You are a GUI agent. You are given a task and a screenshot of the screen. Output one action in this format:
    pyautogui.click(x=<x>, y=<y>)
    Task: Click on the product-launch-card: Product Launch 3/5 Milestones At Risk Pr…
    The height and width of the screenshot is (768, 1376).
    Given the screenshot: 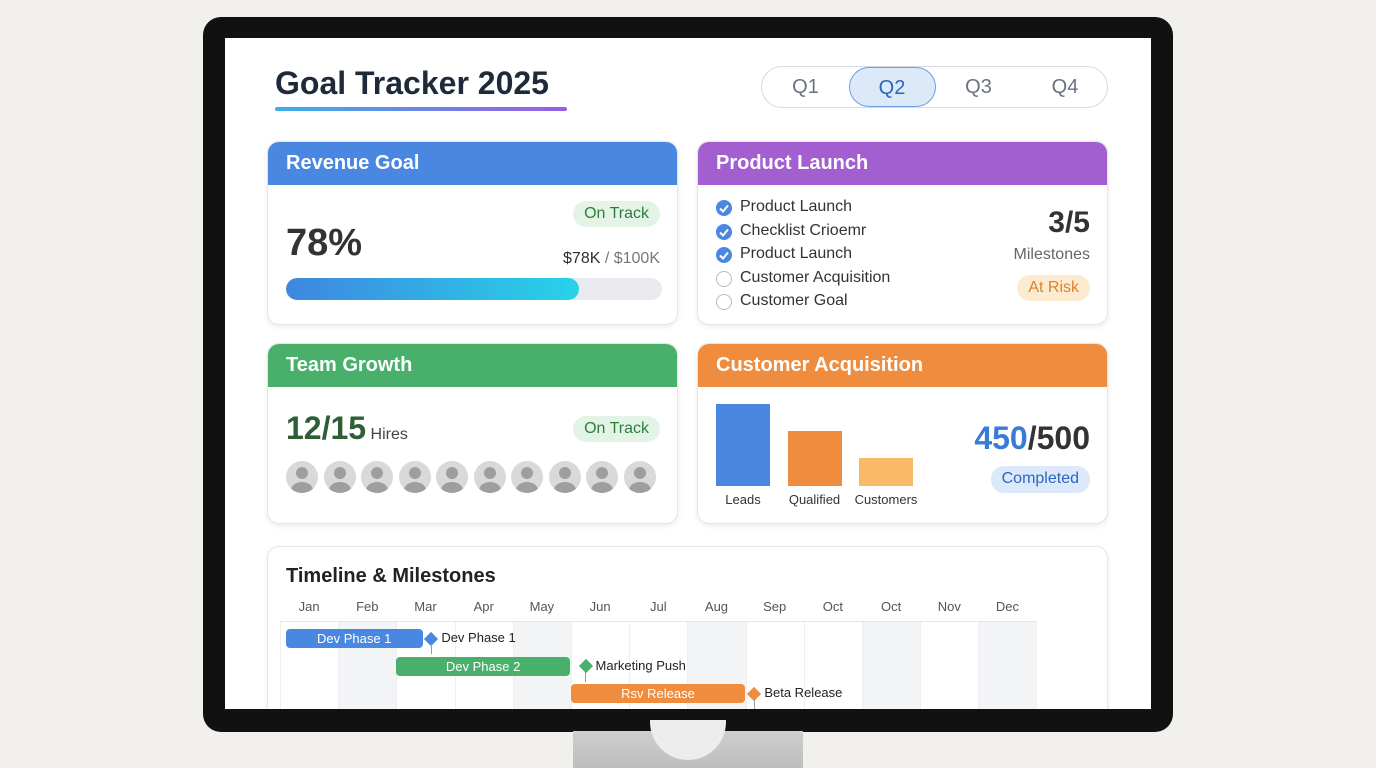 What is the action you would take?
    pyautogui.click(x=902, y=233)
    